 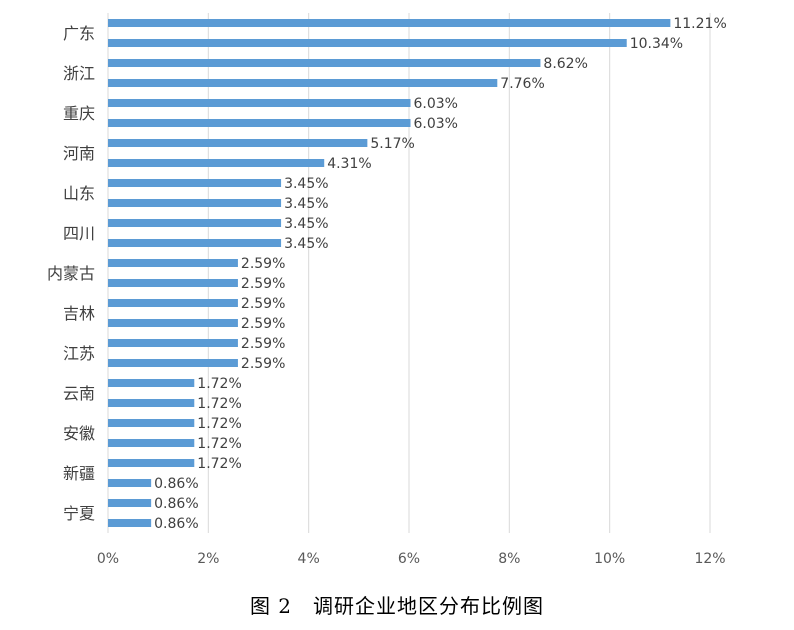 What do you see at coordinates (79, 233) in the screenshot?
I see `category-label: 四川` at bounding box center [79, 233].